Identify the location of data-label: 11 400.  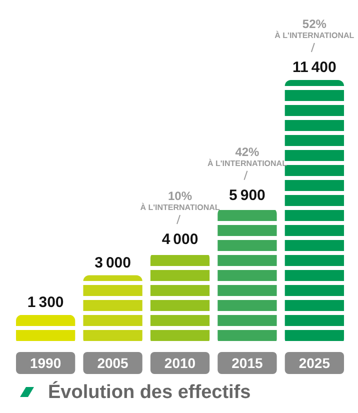
(314, 67).